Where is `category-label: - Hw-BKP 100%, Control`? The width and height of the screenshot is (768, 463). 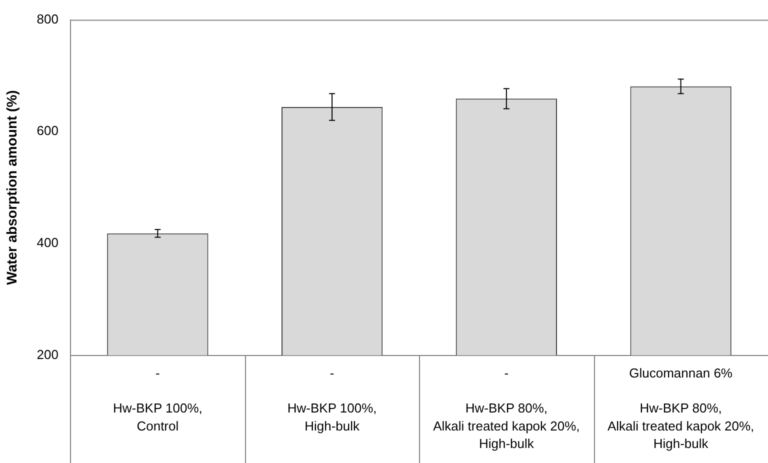
category-label: - Hw-BKP 100%, Control is located at coordinates (157, 400).